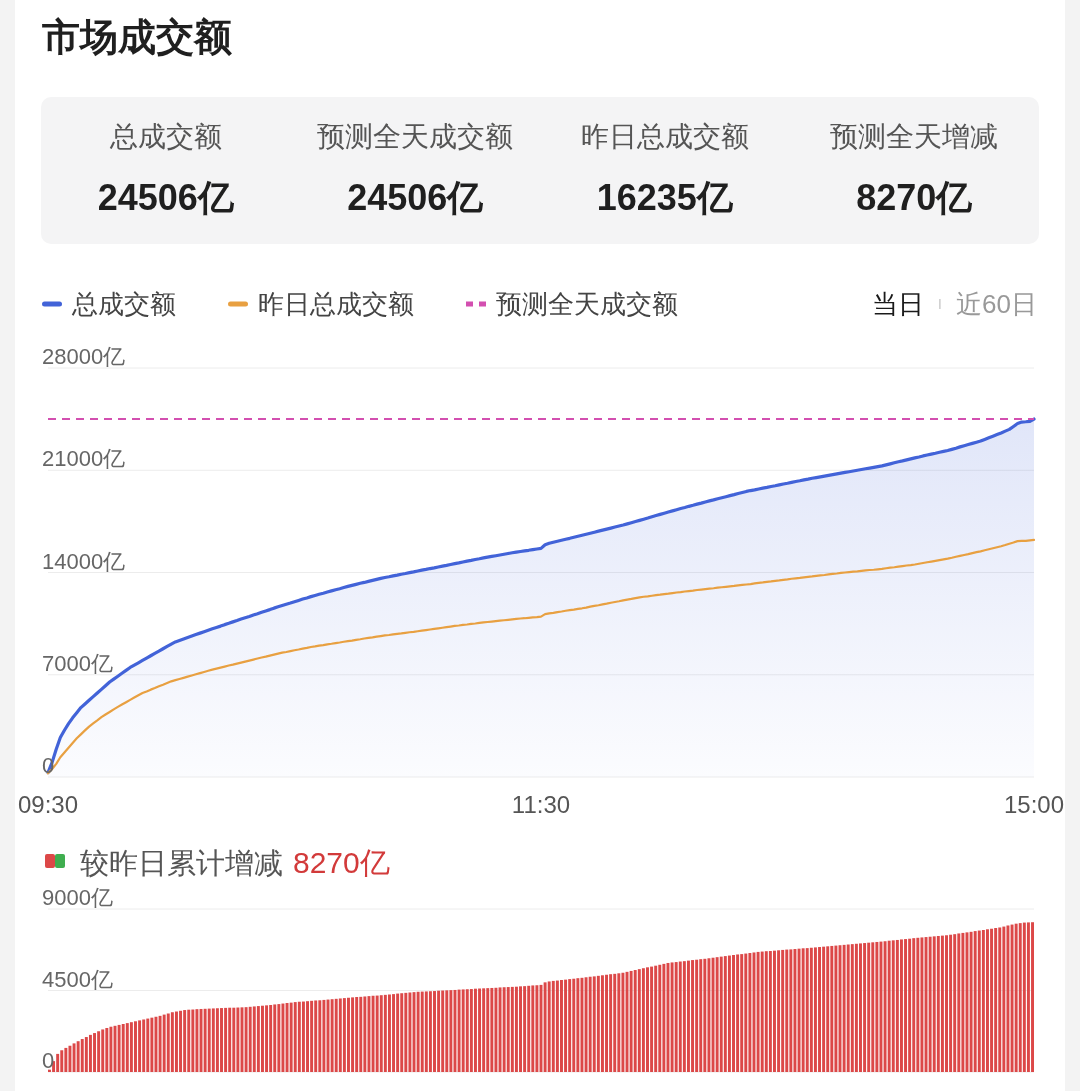 This screenshot has width=1080, height=1091. I want to click on text: 昨日总成交额, so click(664, 136).